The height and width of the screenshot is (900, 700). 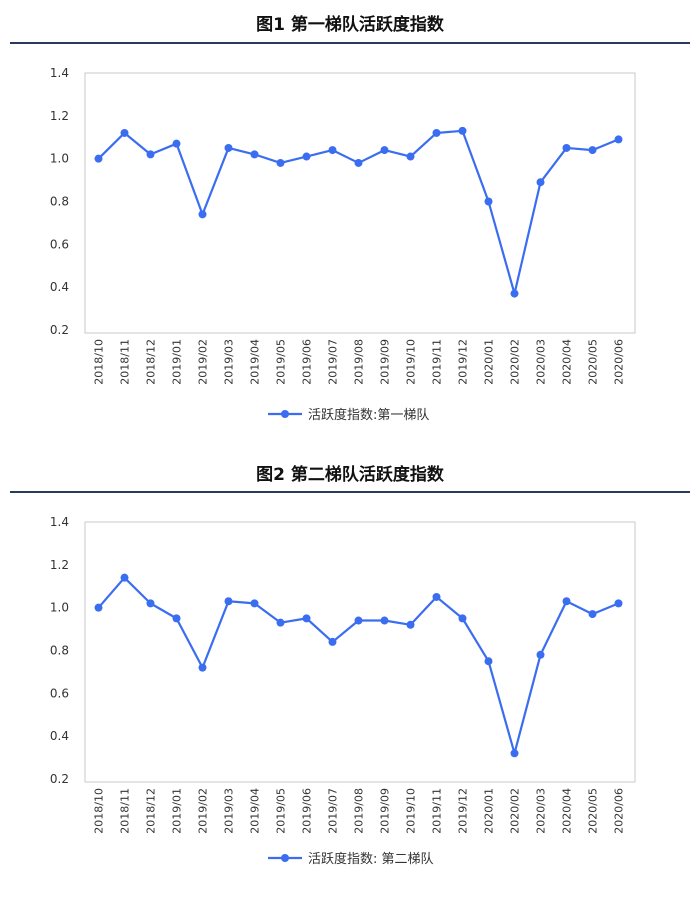 What do you see at coordinates (203, 811) in the screenshot?
I see `x-tick-label: 2019/02` at bounding box center [203, 811].